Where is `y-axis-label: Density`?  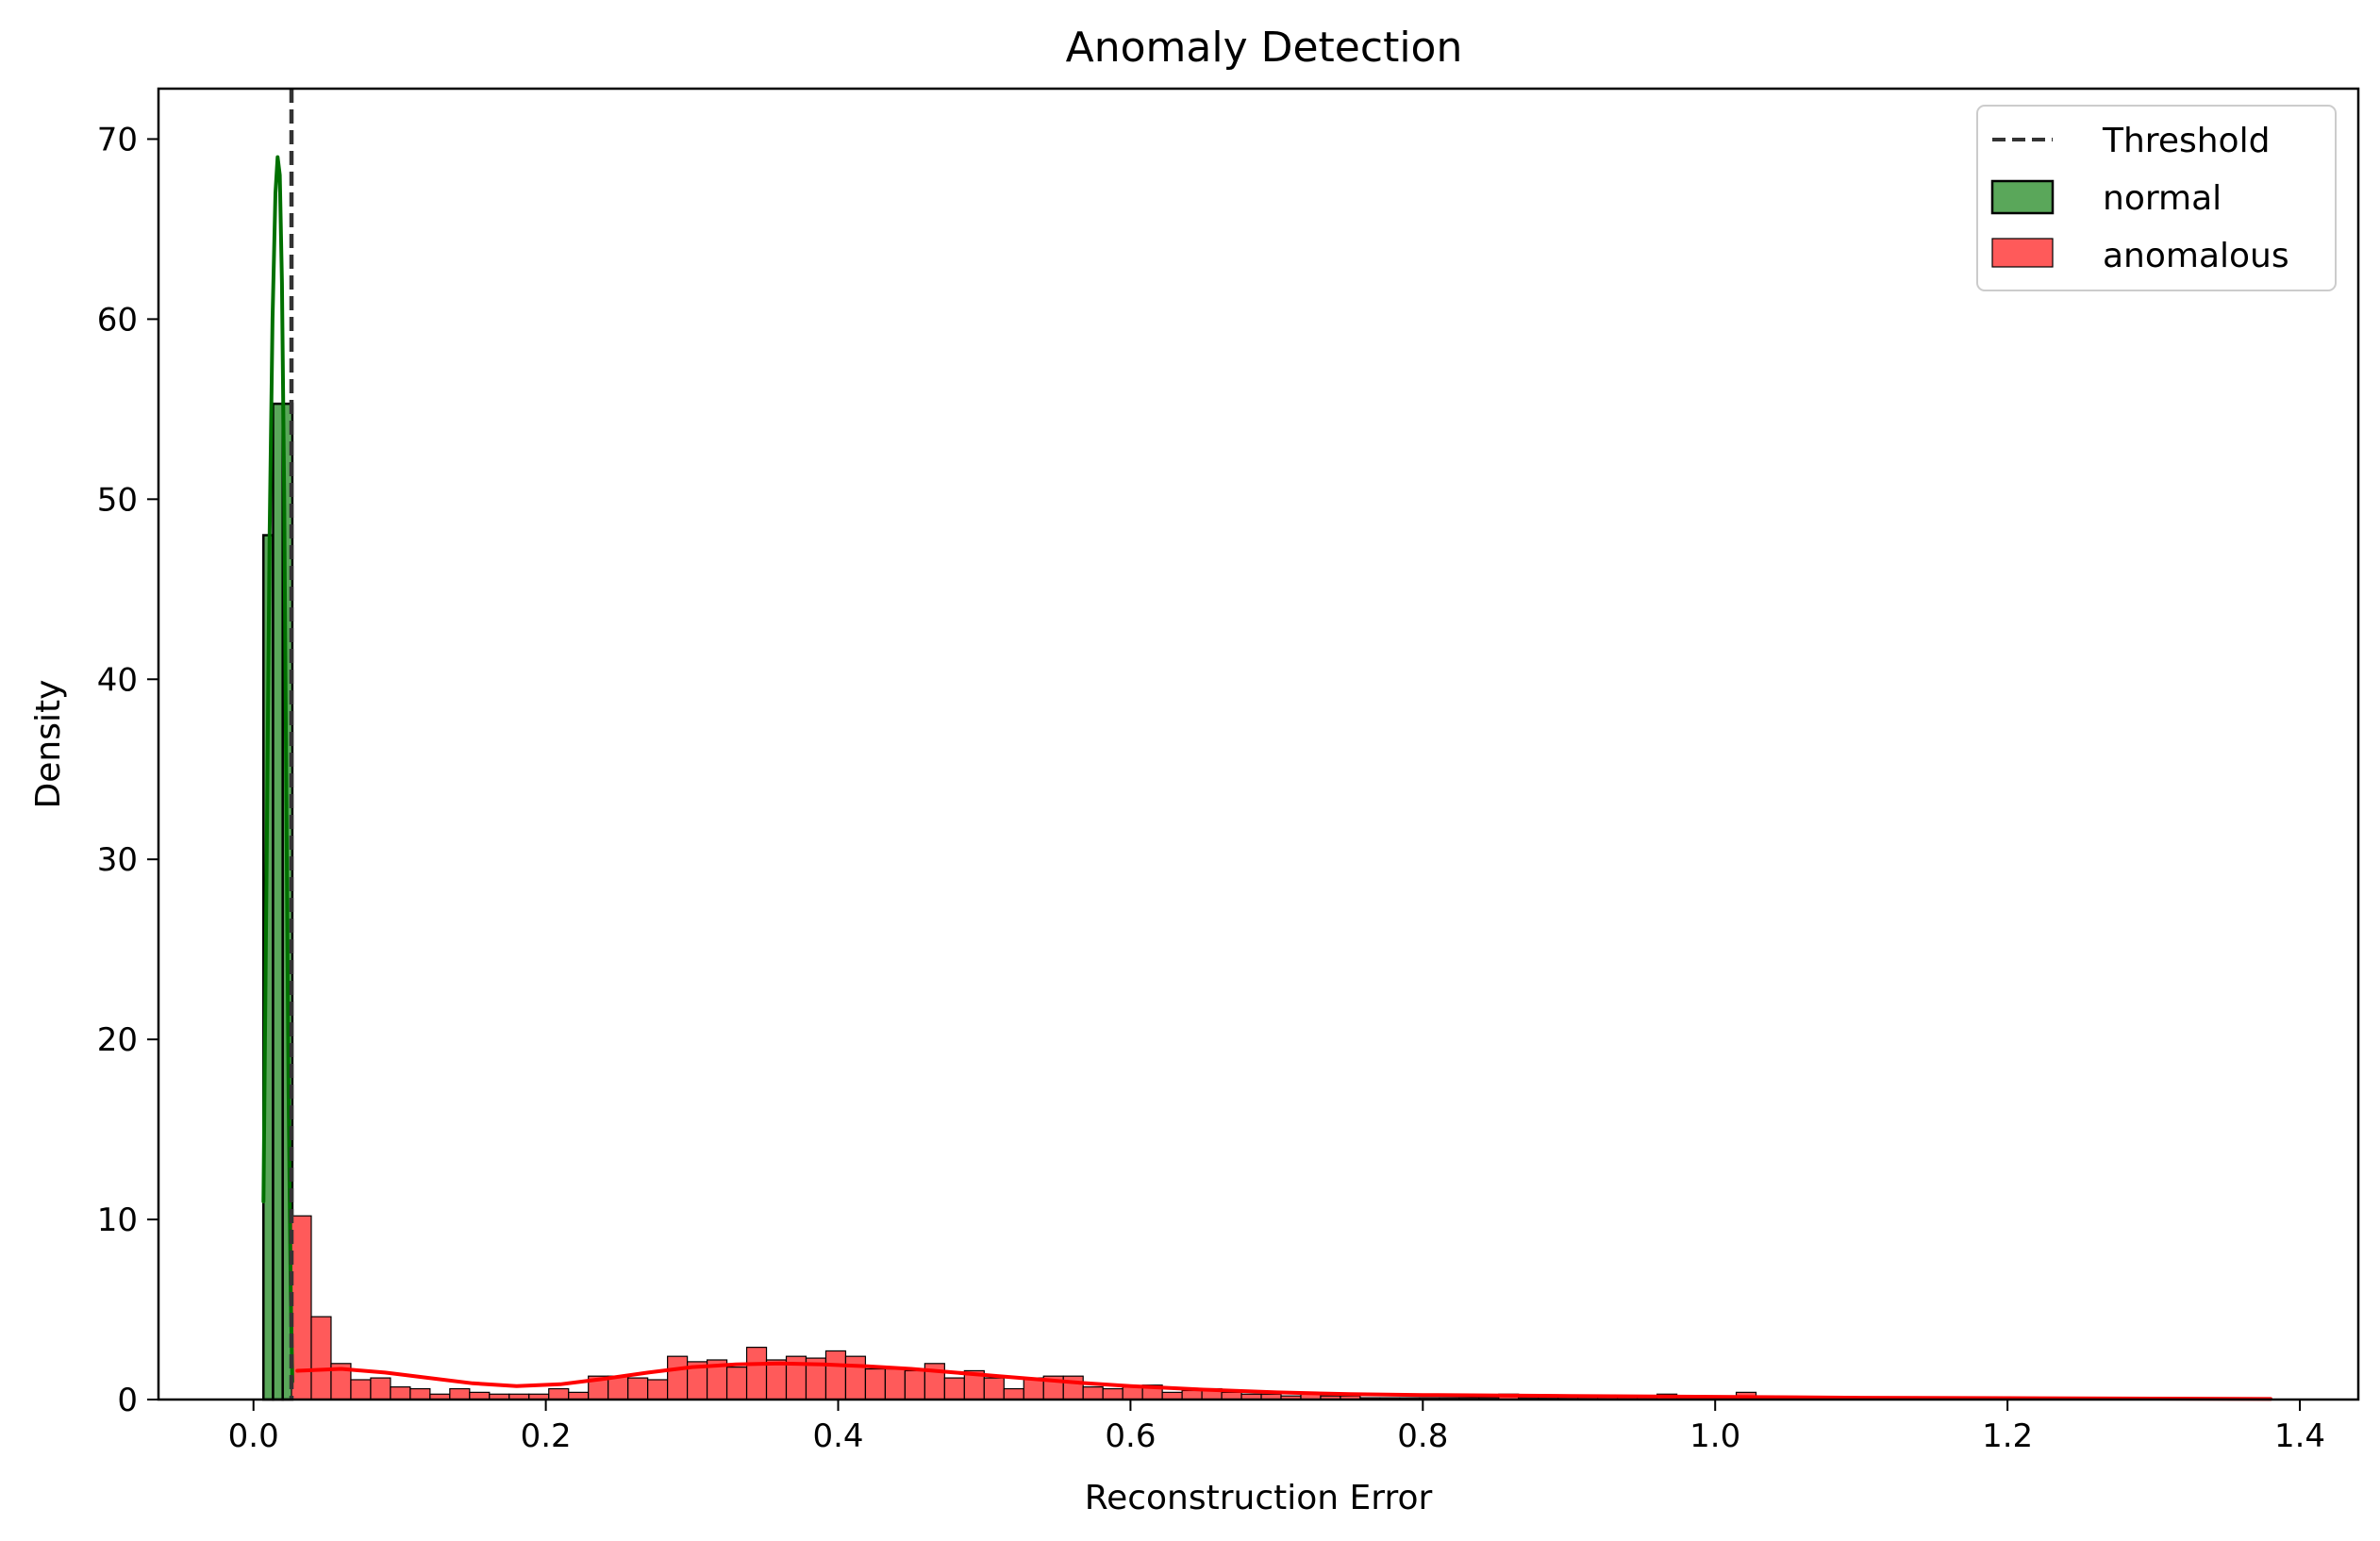 y-axis-label: Density is located at coordinates (48, 744).